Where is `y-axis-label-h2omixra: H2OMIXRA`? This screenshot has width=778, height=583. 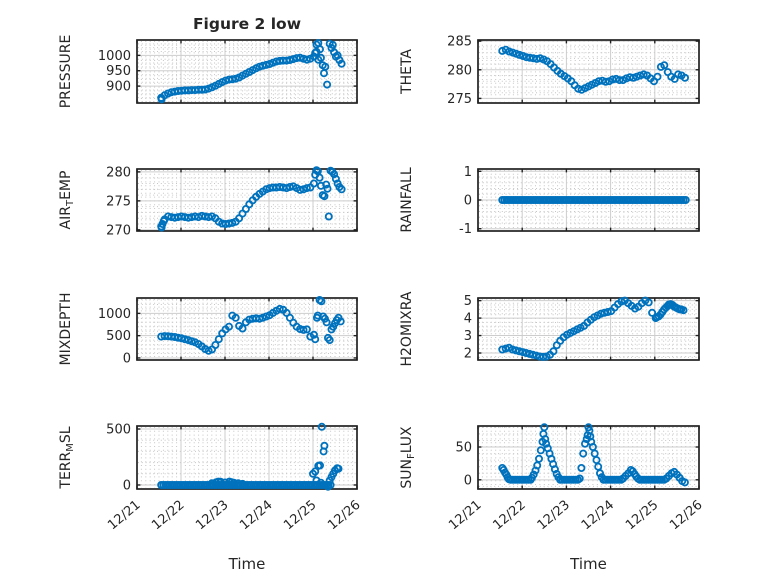 y-axis-label-h2omixra: H2OMIXRA is located at coordinates (407, 328).